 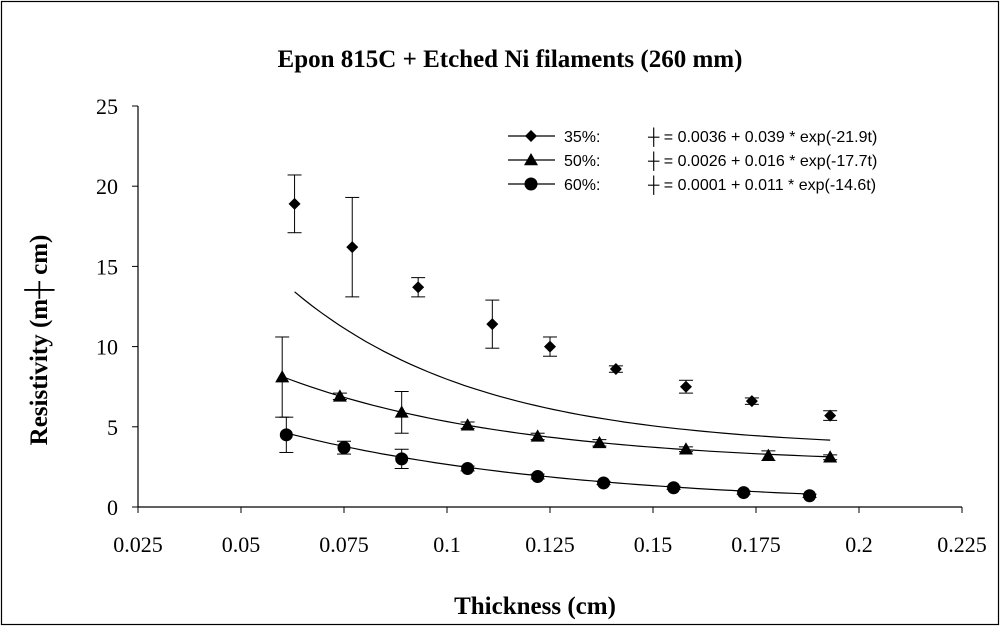 I want to click on x-tick-label: 0.05, so click(x=241, y=544).